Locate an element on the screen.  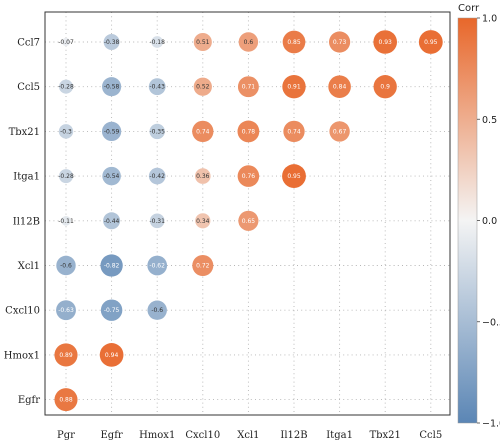
y-tick-label: Cxcl10 is located at coordinates (22, 311).